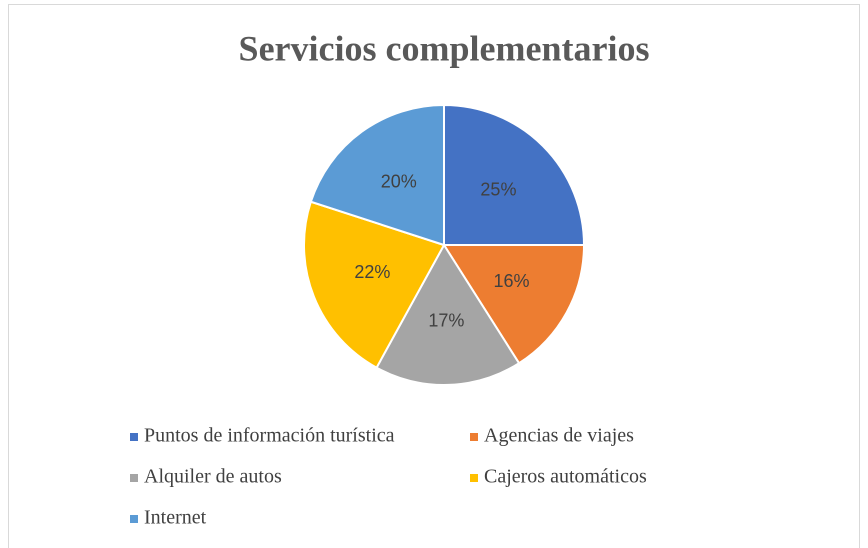 The image size is (868, 548). Describe the element at coordinates (213, 477) in the screenshot. I see `legend-label: Alquiler de autos` at that location.